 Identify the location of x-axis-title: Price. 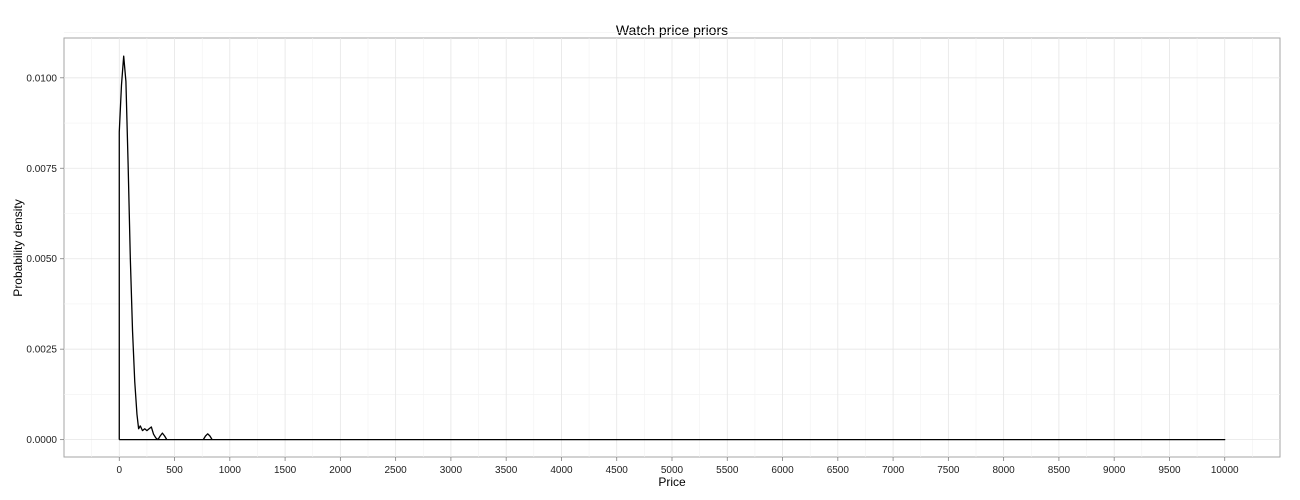
(672, 482).